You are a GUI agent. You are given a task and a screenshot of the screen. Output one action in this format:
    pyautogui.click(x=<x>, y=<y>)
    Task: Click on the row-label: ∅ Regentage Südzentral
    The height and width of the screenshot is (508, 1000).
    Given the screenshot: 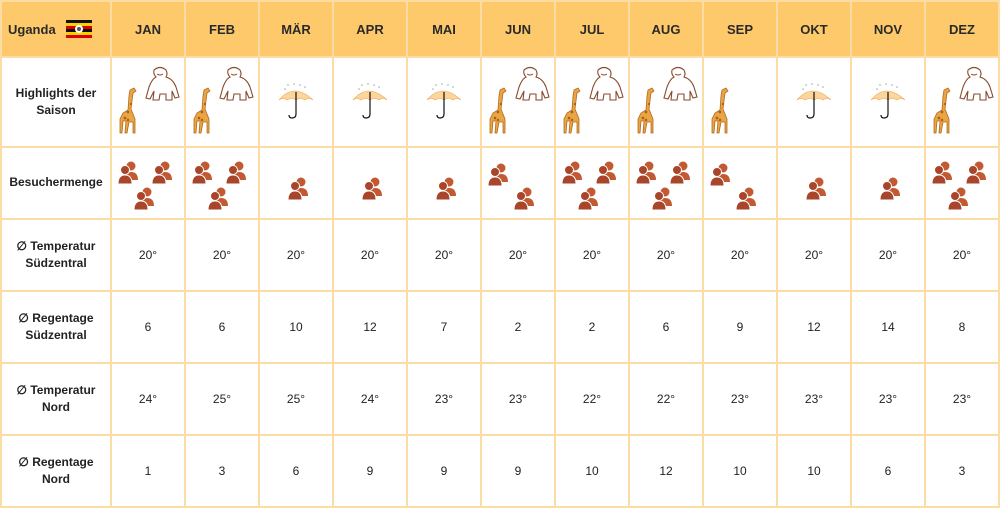 What is the action you would take?
    pyautogui.click(x=56, y=327)
    